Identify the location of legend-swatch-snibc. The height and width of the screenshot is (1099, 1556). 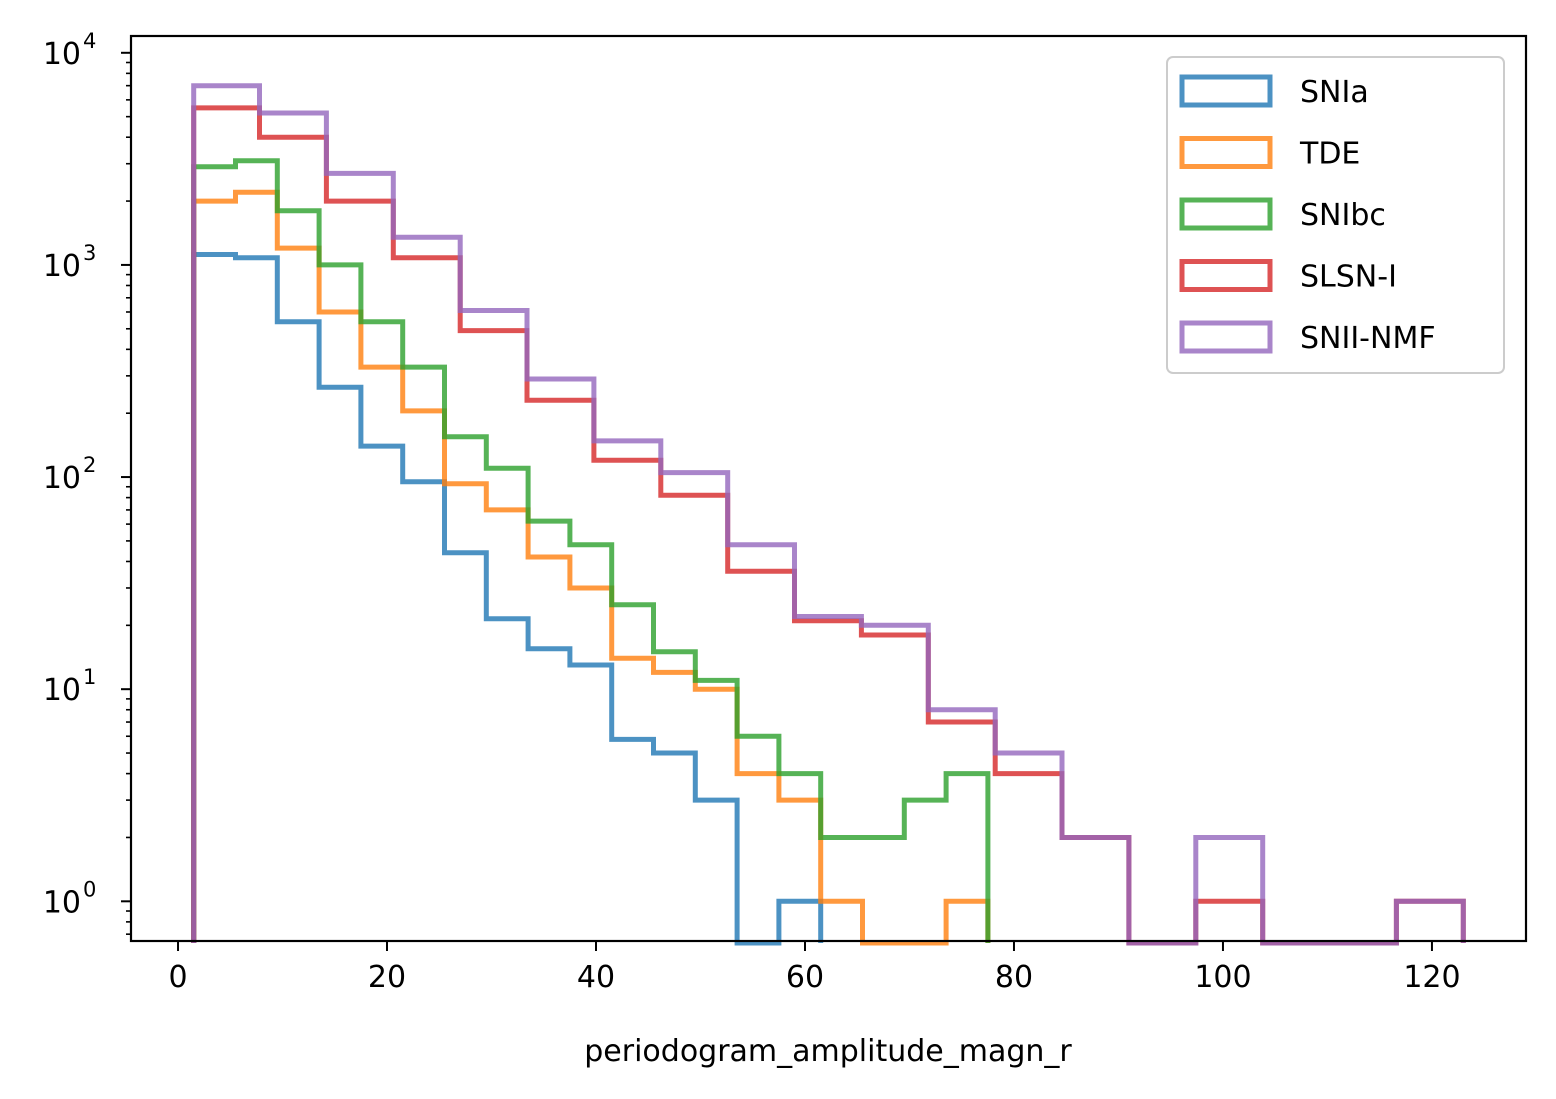
(1226, 214).